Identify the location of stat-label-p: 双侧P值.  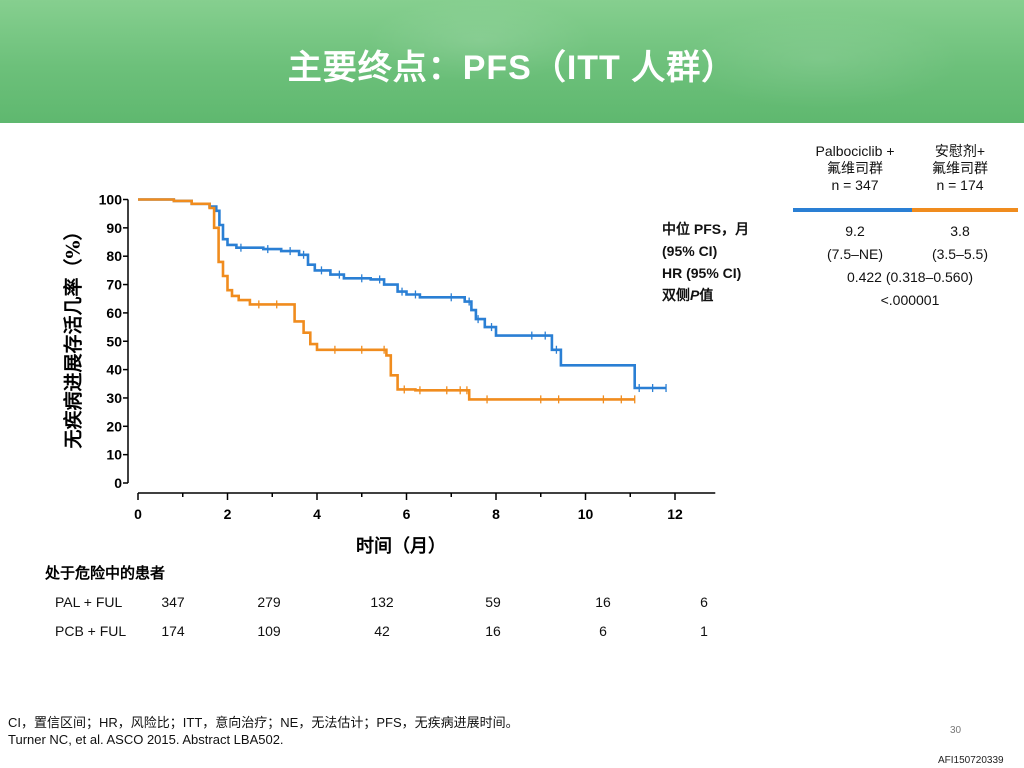
(705, 295).